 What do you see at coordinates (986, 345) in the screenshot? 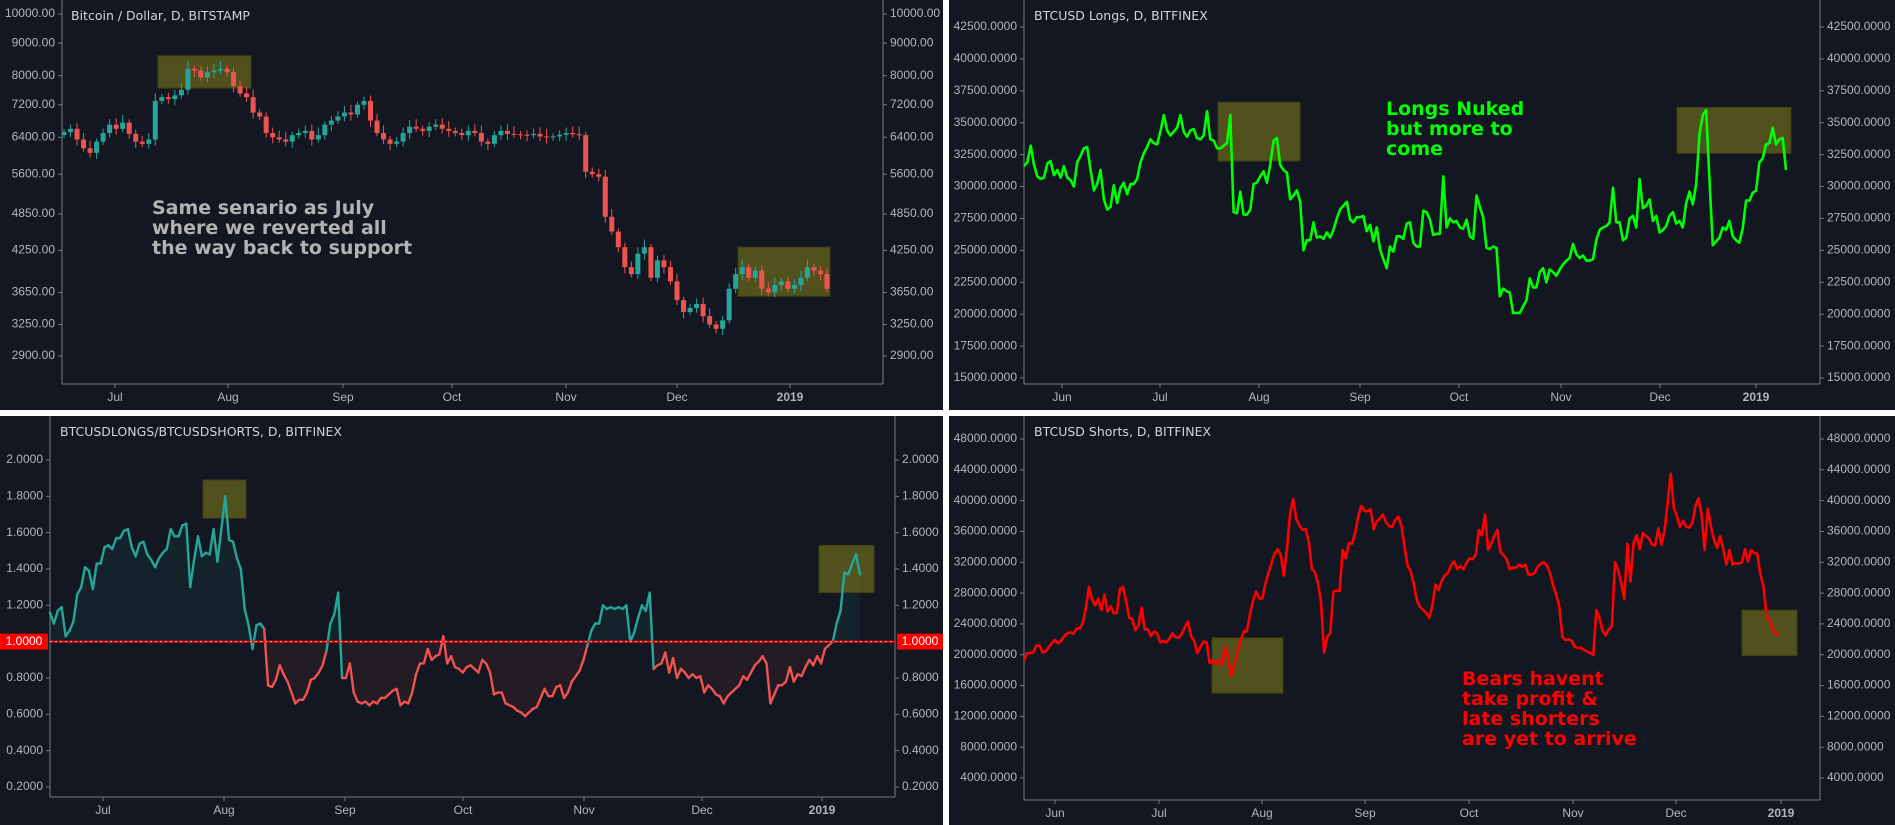
I see `y-tick-label-left: 17500.0000` at bounding box center [986, 345].